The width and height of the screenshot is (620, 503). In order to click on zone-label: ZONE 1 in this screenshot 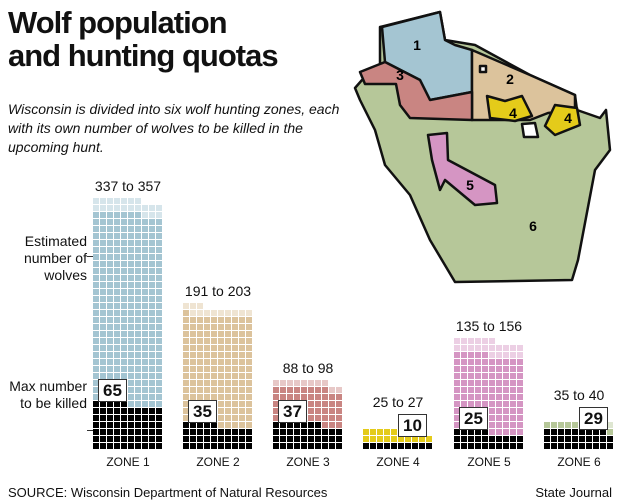, I will do `click(128, 462)`.